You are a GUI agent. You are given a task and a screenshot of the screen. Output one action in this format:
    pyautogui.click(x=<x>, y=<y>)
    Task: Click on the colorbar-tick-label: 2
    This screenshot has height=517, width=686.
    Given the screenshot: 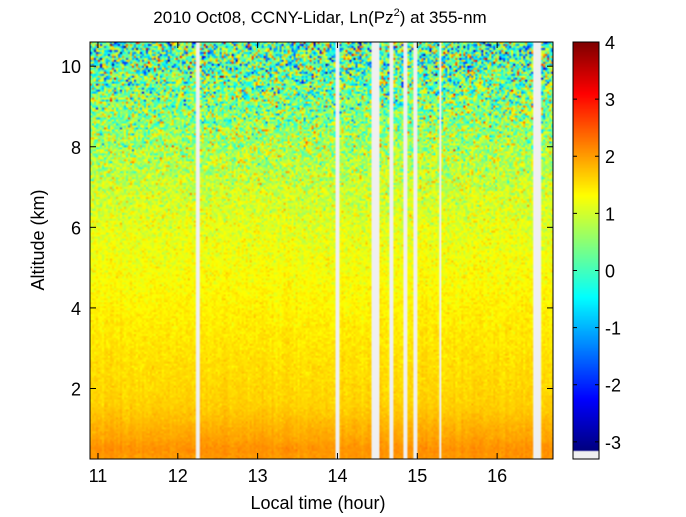 What is the action you would take?
    pyautogui.click(x=610, y=157)
    